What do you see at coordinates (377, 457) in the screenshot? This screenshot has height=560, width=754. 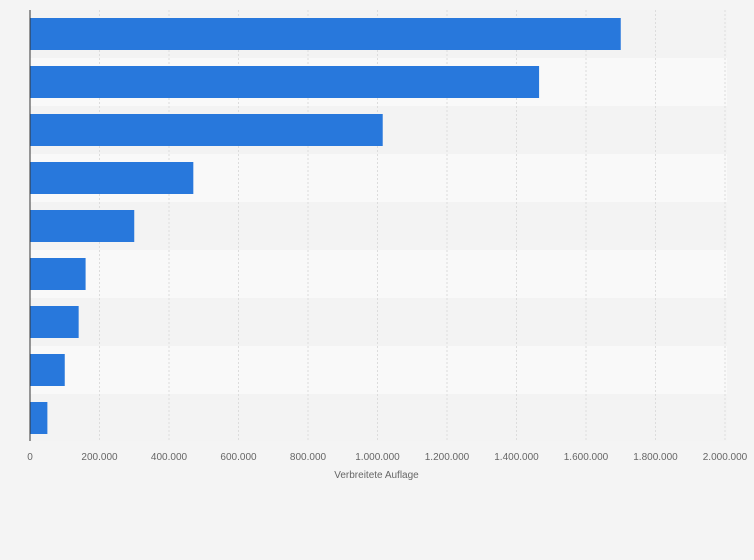 I see `x-tick-label: 1.000.000` at bounding box center [377, 457].